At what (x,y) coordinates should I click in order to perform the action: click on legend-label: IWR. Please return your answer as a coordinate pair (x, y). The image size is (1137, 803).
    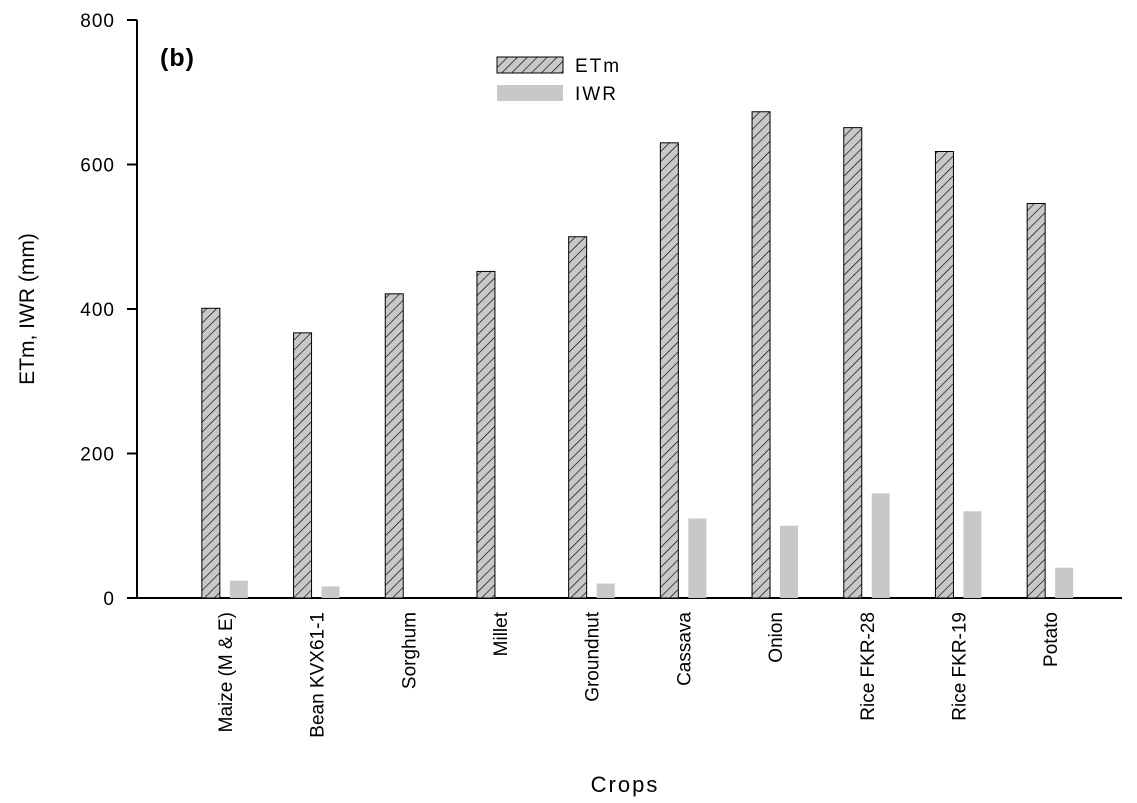
    Looking at the image, I should click on (596, 94).